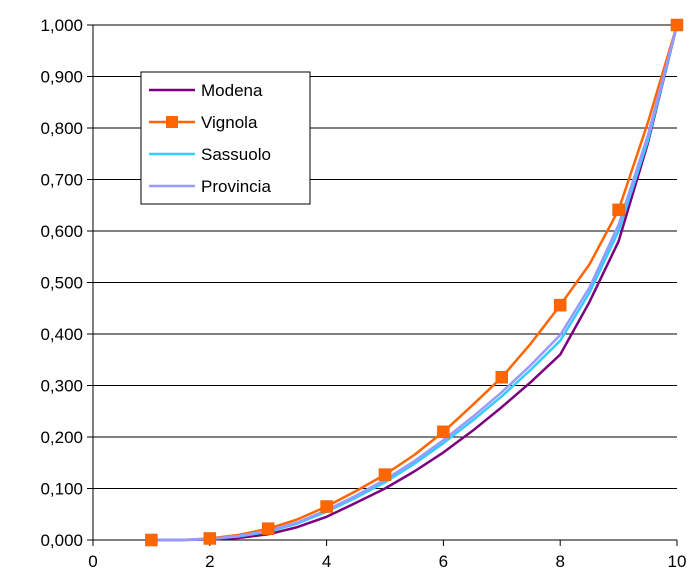 Image resolution: width=693 pixels, height=581 pixels. I want to click on x-tick-label: 4, so click(326, 561).